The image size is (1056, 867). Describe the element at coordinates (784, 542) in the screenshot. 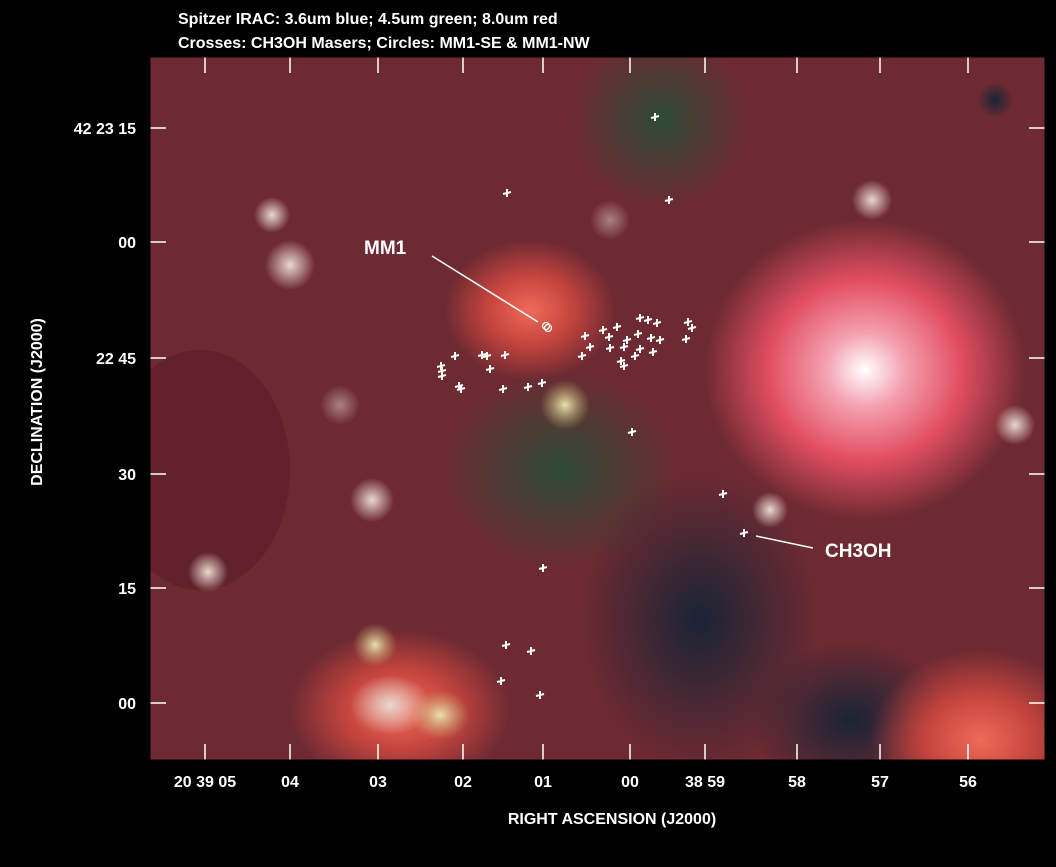

I see `ch3oh-pointer` at that location.